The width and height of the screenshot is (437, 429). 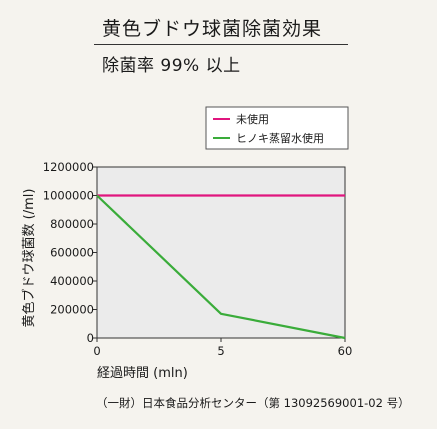 I want to click on x-axis-label: 経過時間 (mln), so click(x=142, y=373).